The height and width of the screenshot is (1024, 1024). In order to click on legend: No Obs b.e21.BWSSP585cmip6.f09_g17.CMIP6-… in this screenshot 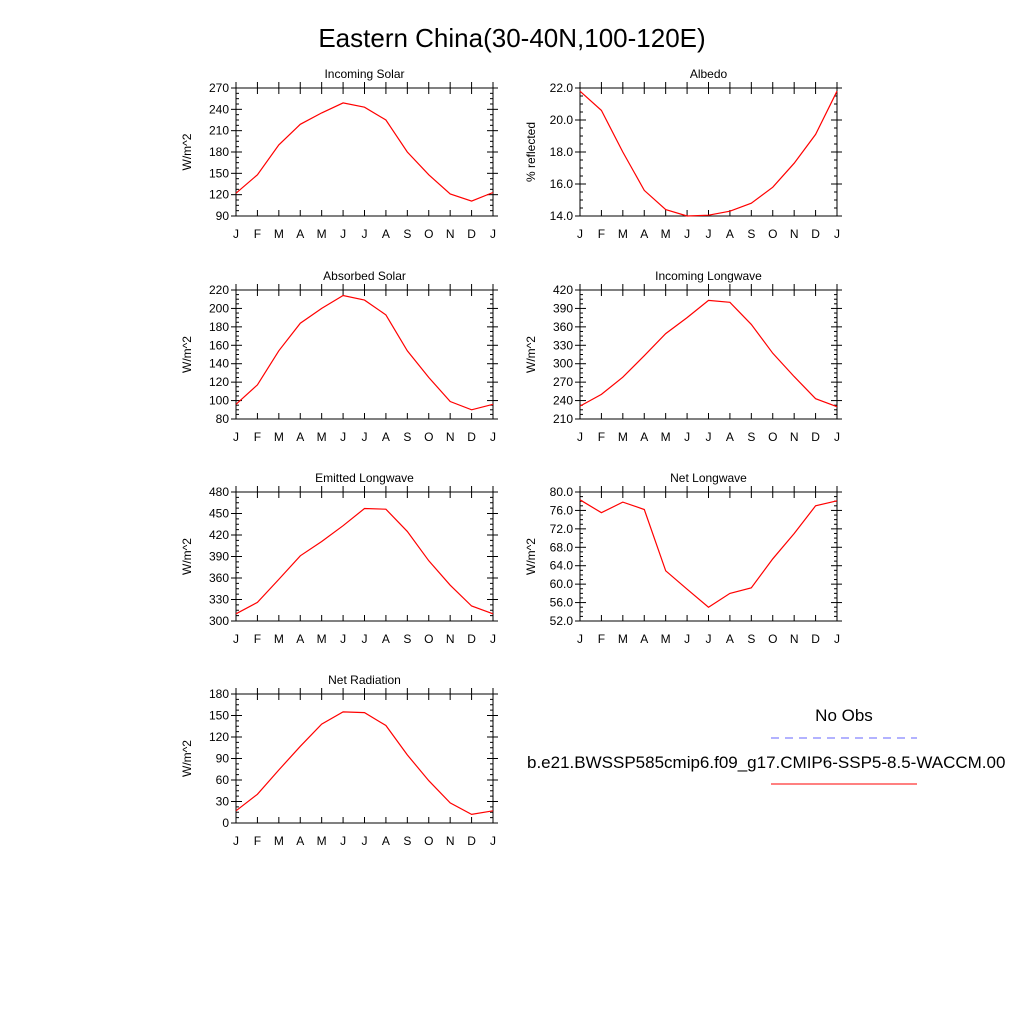, I will do `click(766, 745)`.